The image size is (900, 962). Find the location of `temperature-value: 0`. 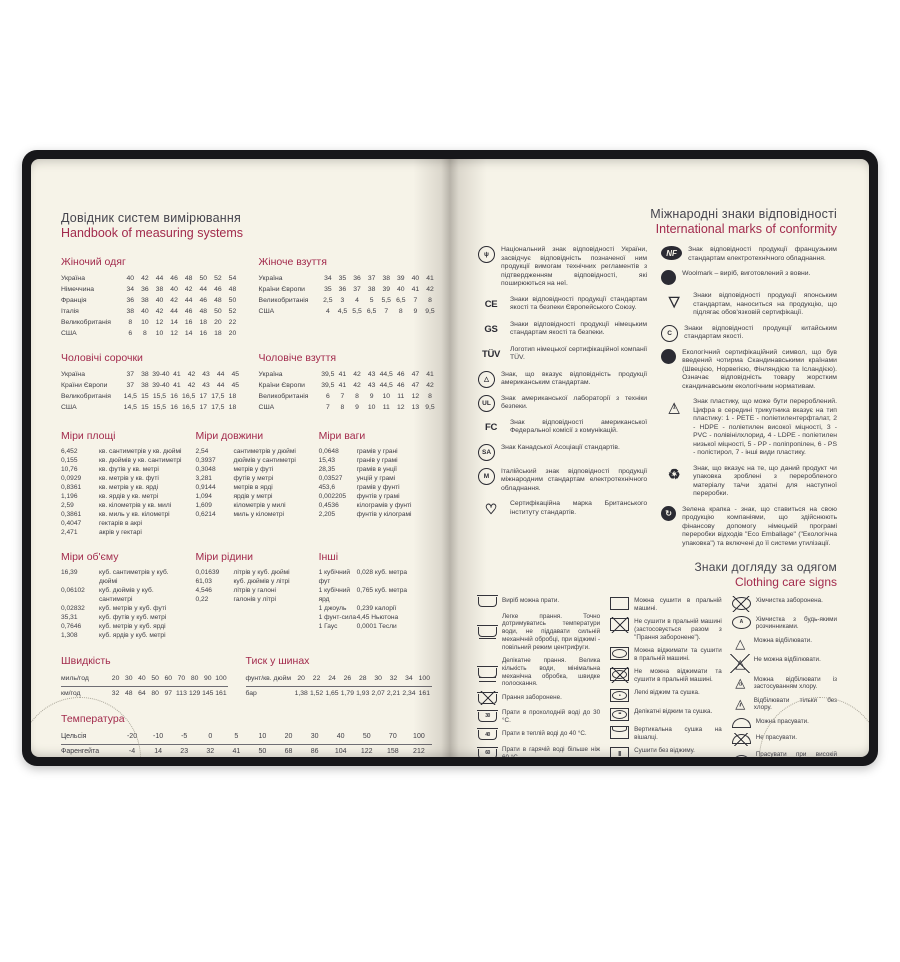

temperature-value: 0 is located at coordinates (210, 736).